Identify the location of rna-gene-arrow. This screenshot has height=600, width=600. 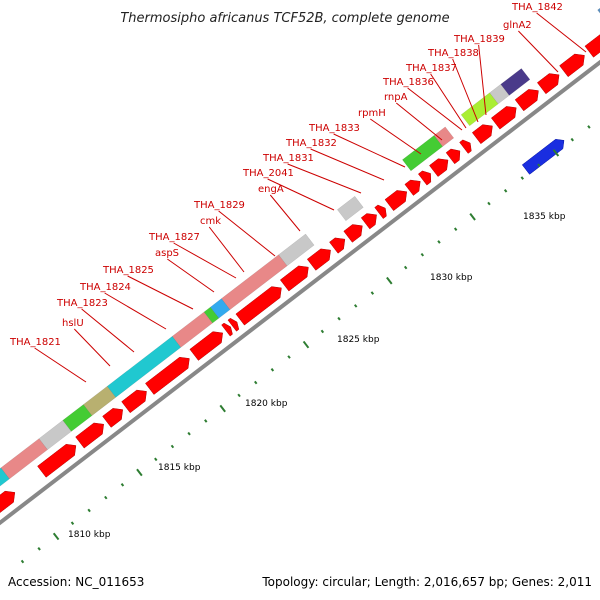
(543, 157).